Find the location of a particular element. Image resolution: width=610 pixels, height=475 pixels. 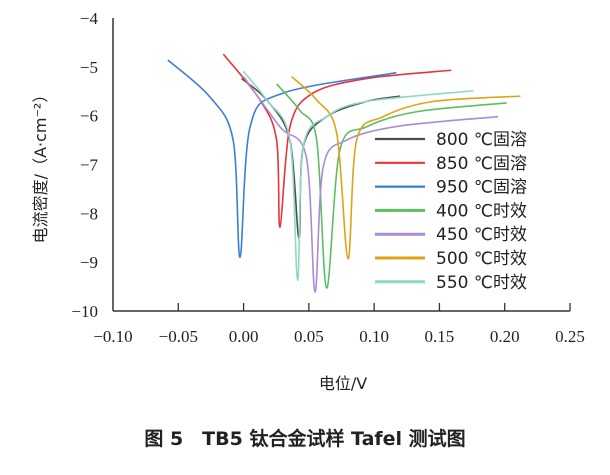

legend-label: 500 ℃时效 is located at coordinates (481, 259).